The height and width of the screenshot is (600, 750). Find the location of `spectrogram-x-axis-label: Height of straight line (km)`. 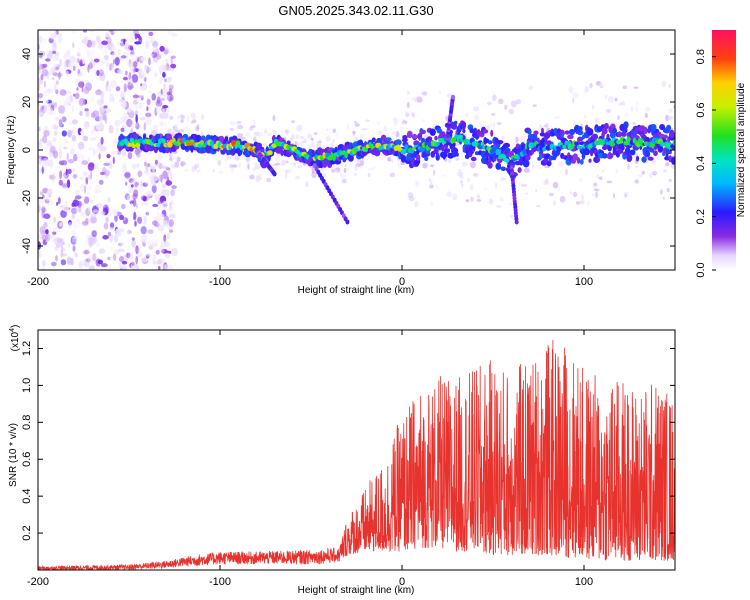

spectrogram-x-axis-label: Height of straight line (km) is located at coordinates (356, 290).